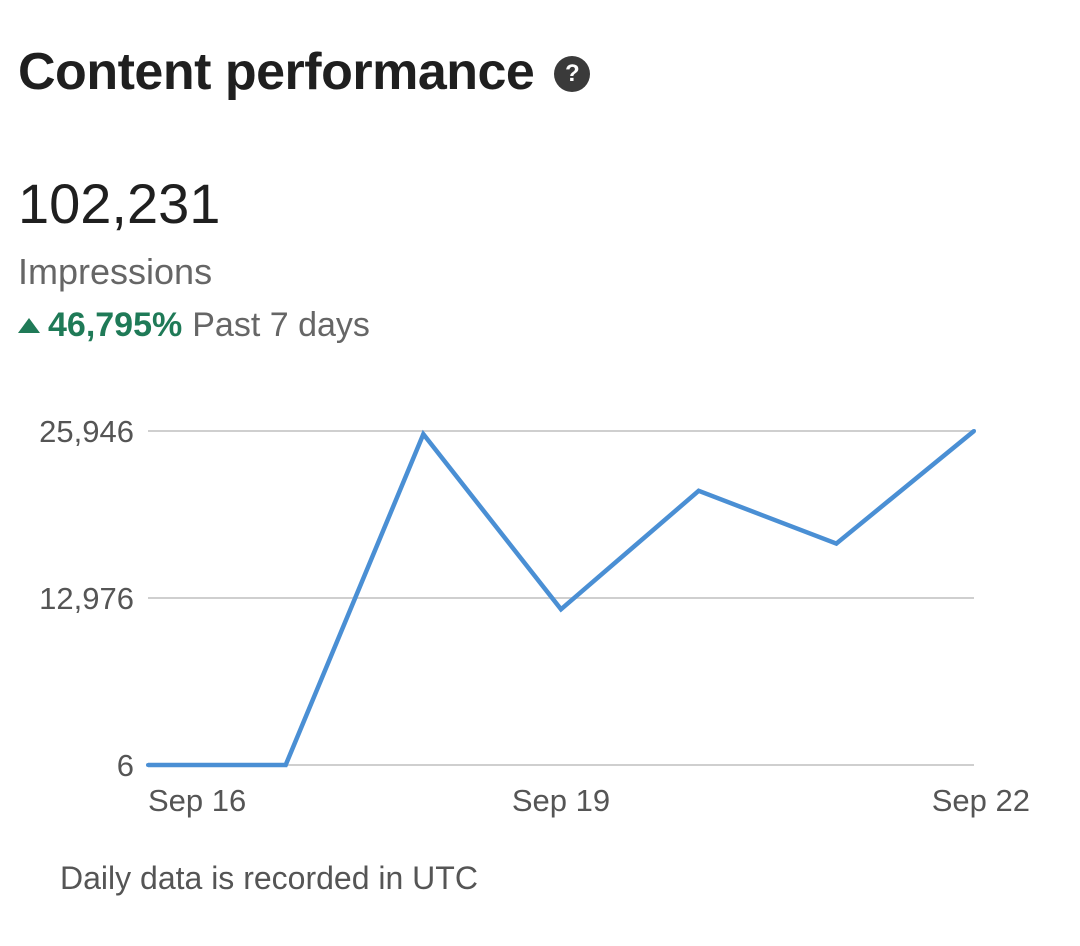  I want to click on y-tick-label: 25,946, so click(86, 431).